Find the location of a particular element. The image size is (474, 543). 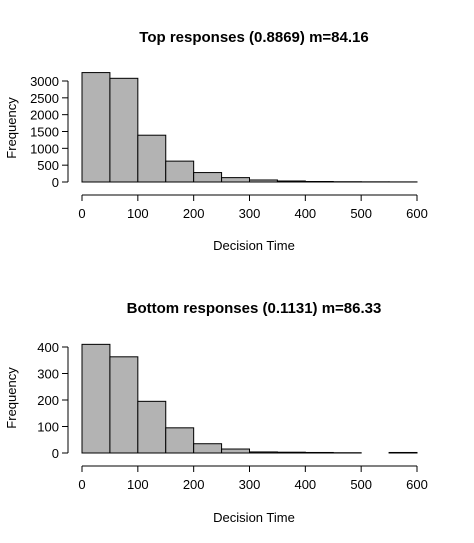

top-x-axis-label: Decision Time is located at coordinates (254, 245).